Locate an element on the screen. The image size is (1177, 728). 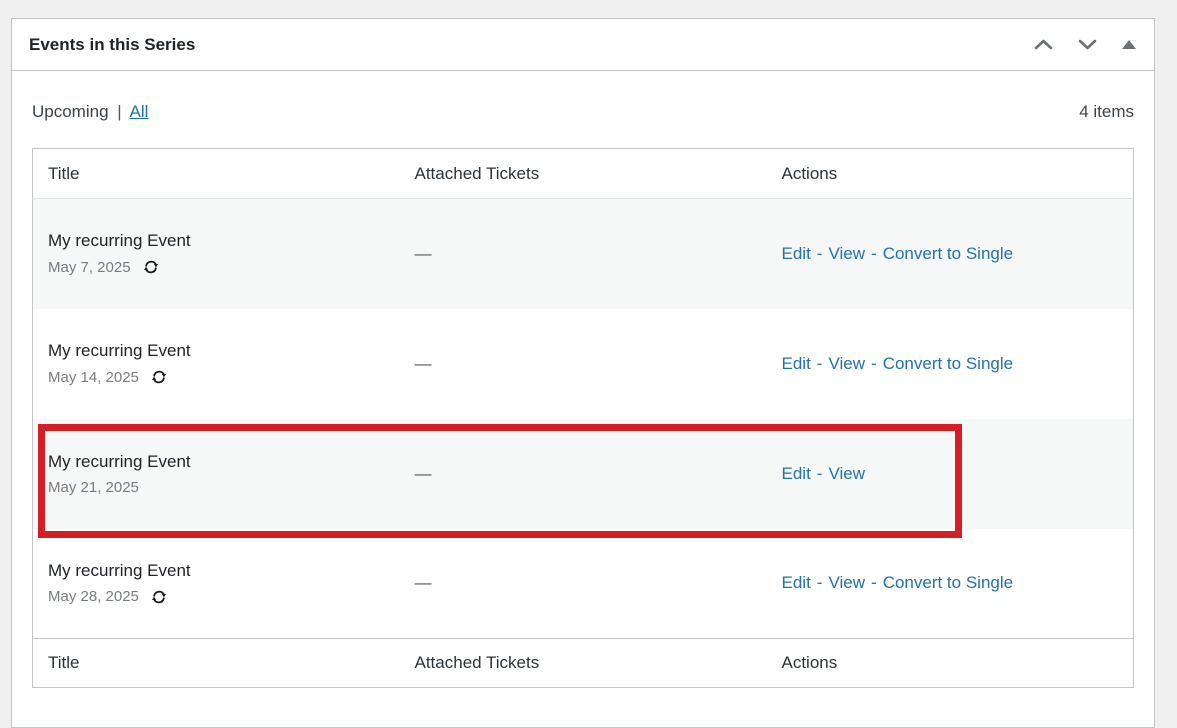
move-down-button is located at coordinates (1087, 44).